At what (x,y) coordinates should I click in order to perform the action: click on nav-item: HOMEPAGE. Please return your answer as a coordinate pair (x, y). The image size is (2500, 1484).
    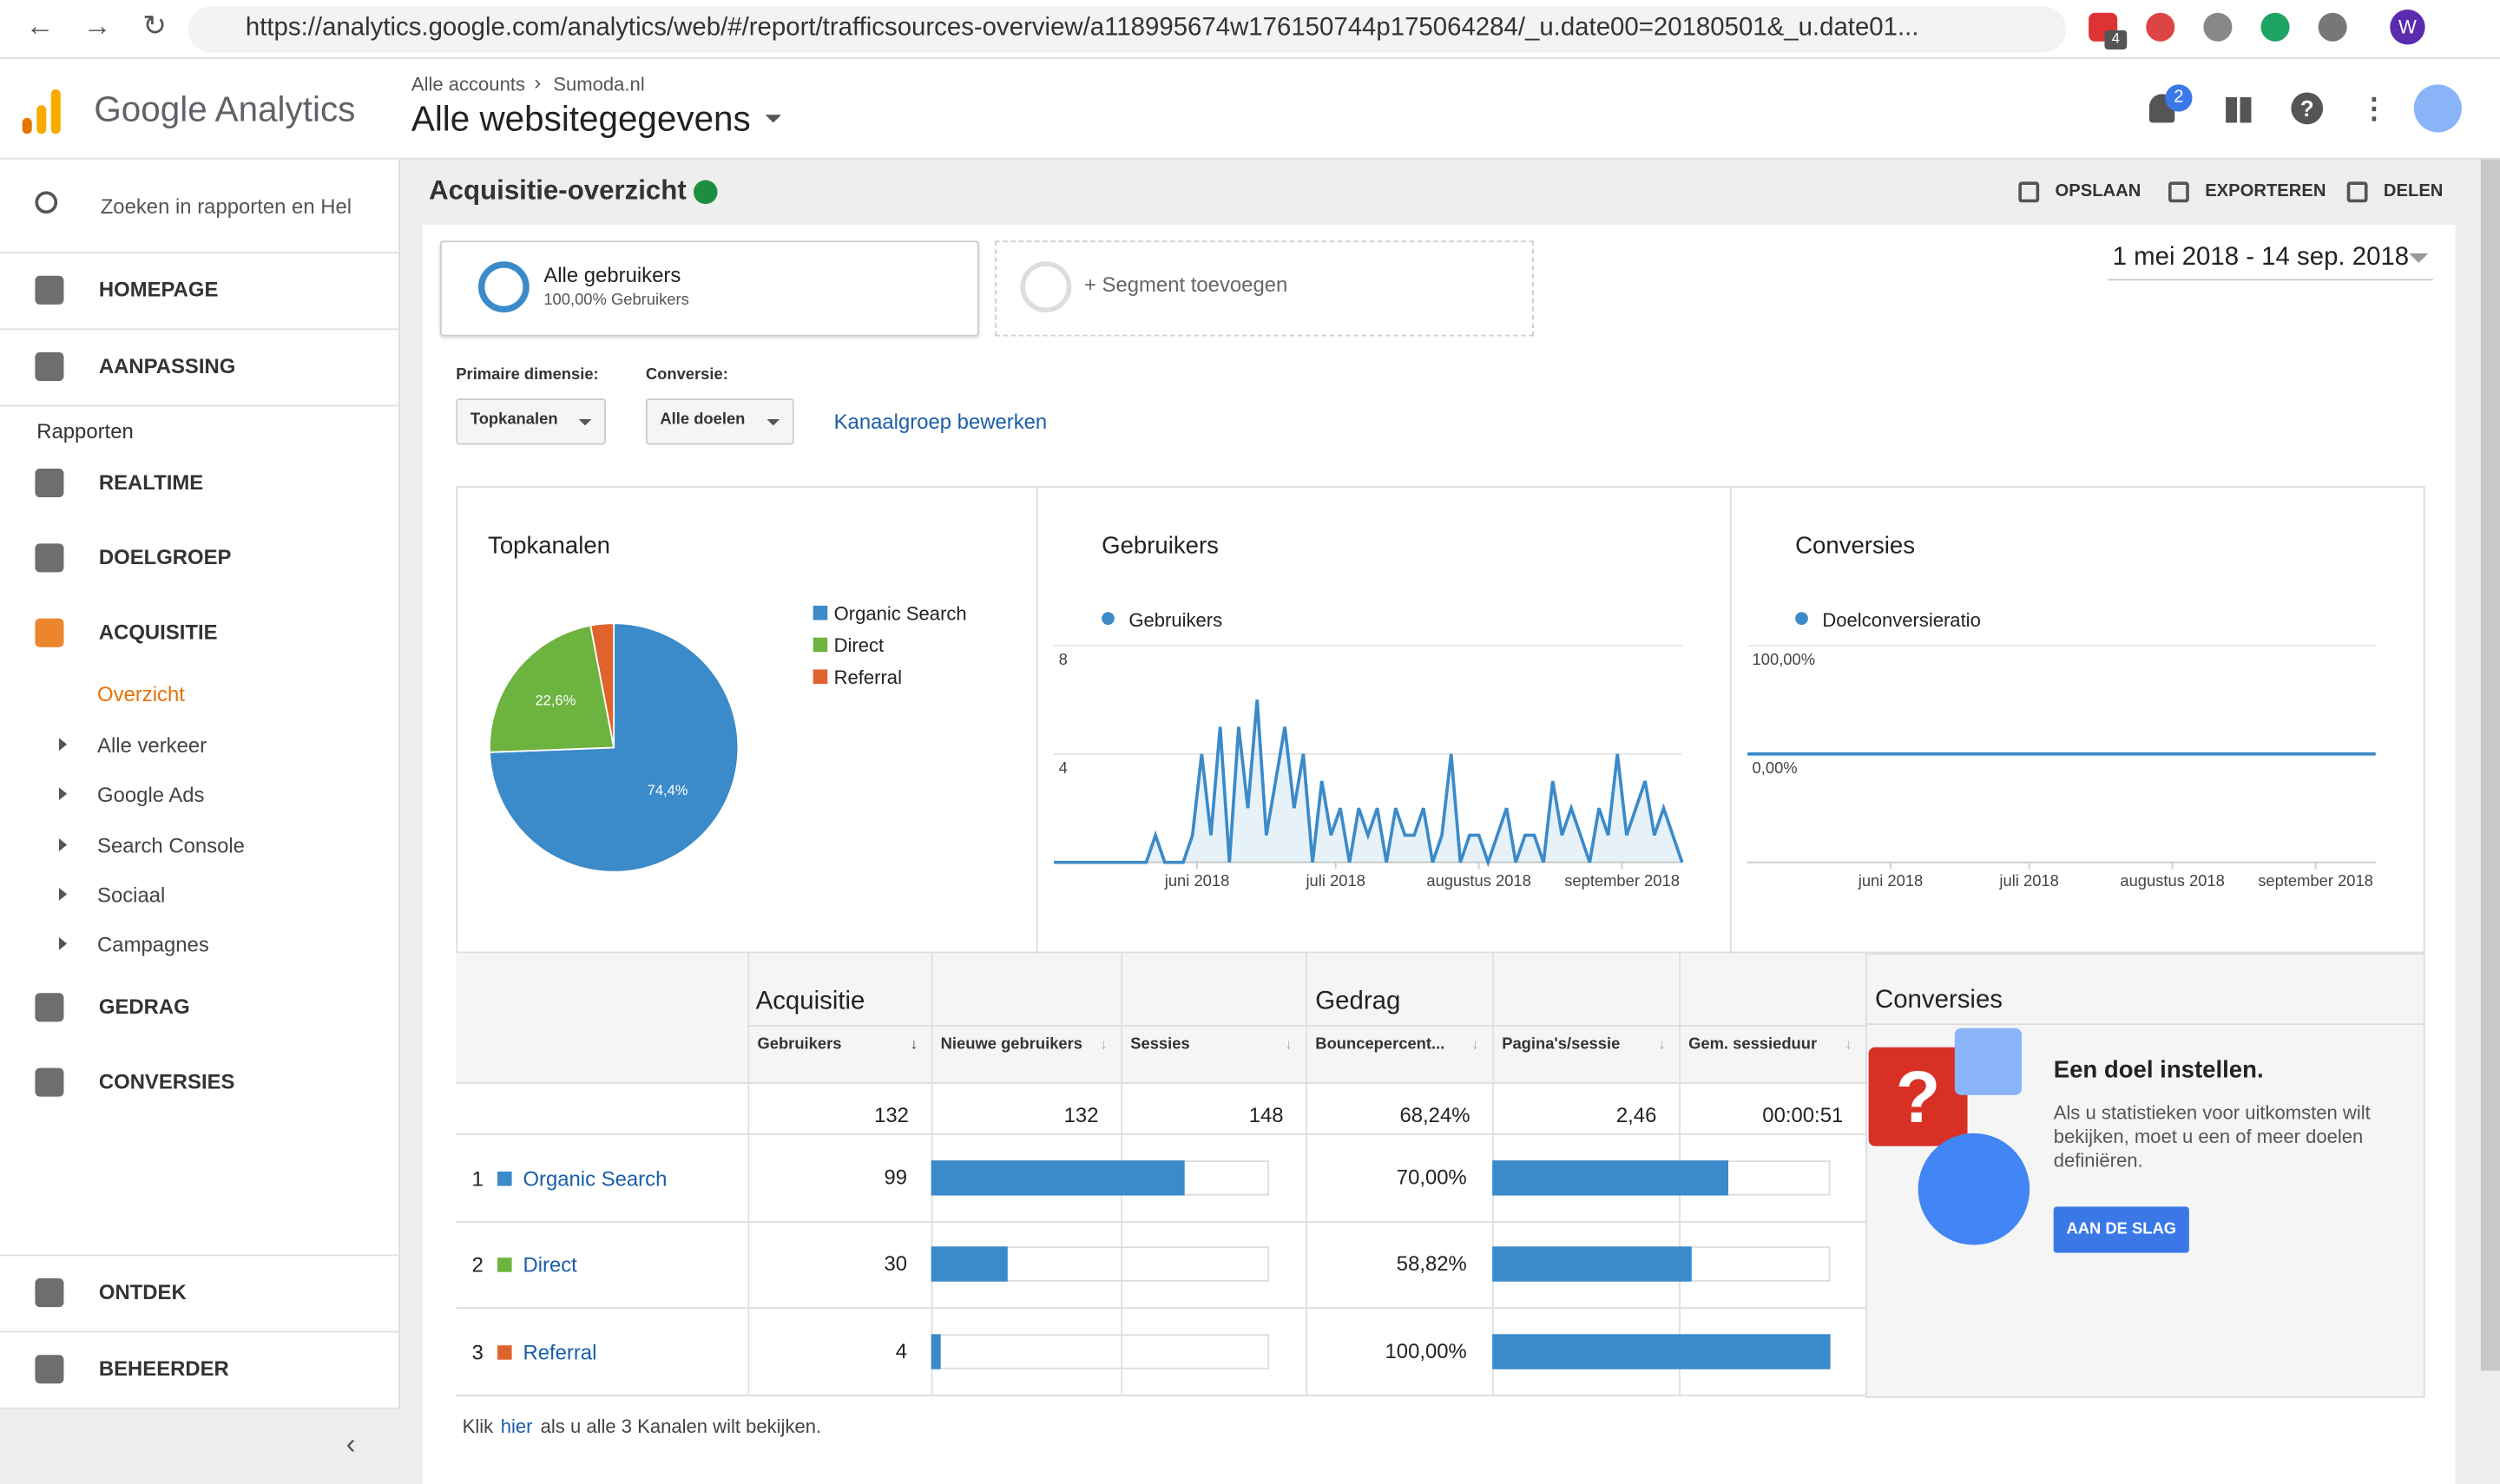
    Looking at the image, I should click on (158, 289).